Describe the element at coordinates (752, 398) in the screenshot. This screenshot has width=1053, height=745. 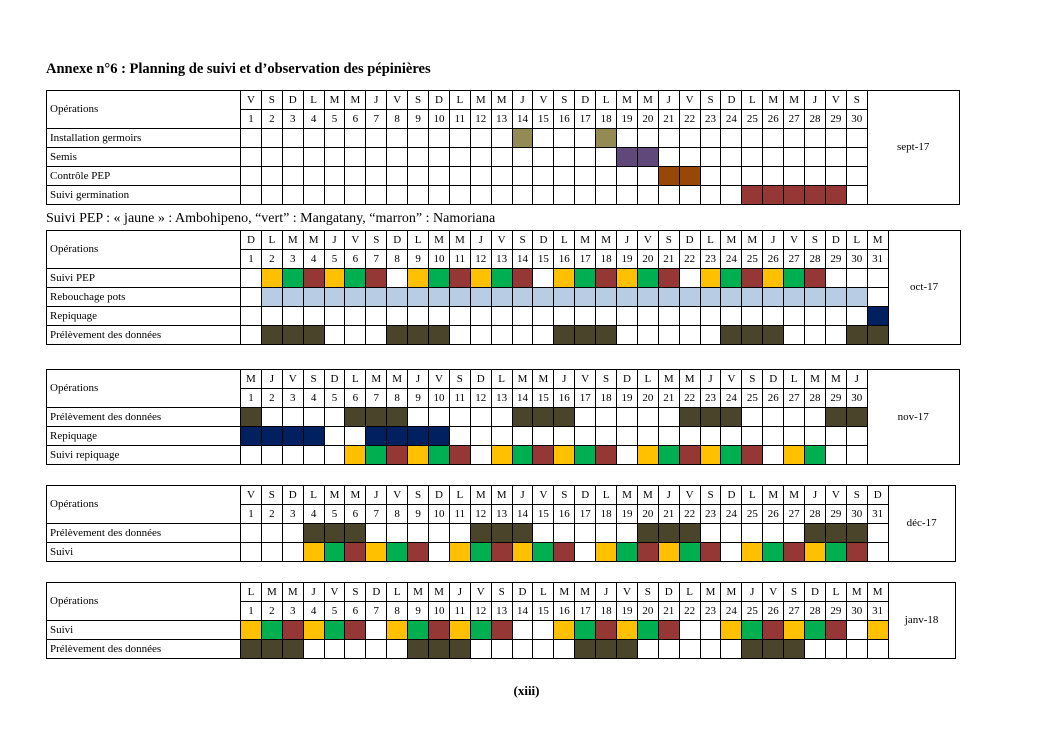
I see `day-number: 25` at that location.